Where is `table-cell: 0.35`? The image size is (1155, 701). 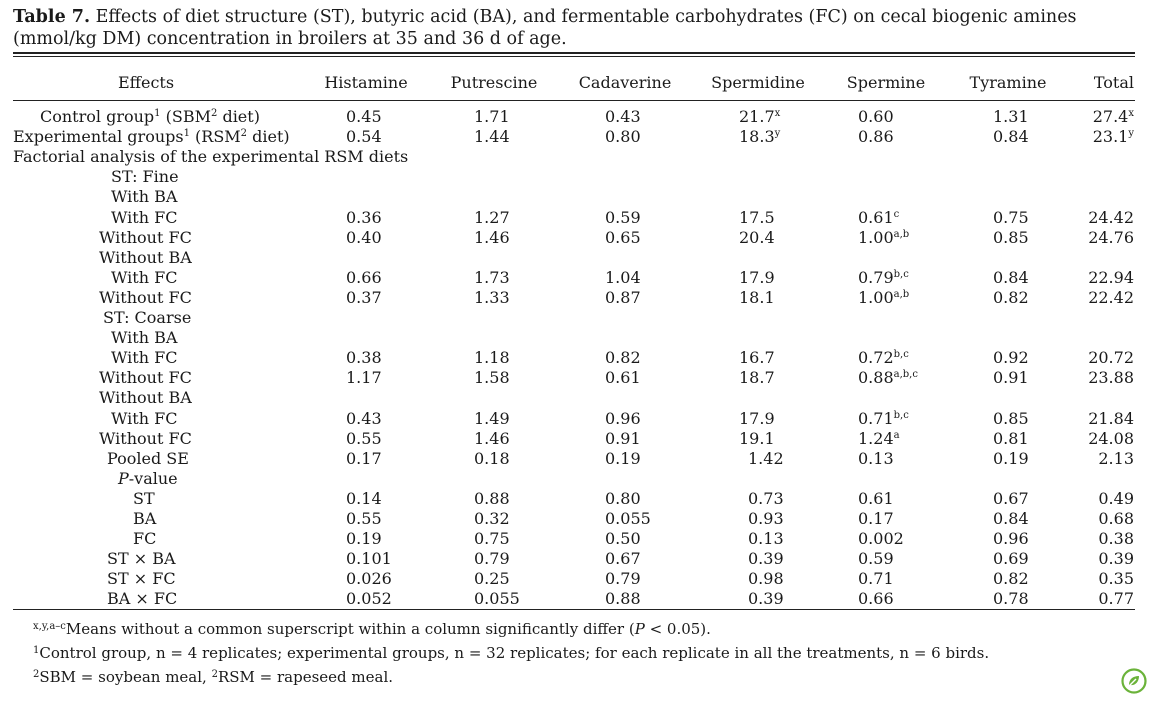
table-cell: 0.35 is located at coordinates (1116, 579).